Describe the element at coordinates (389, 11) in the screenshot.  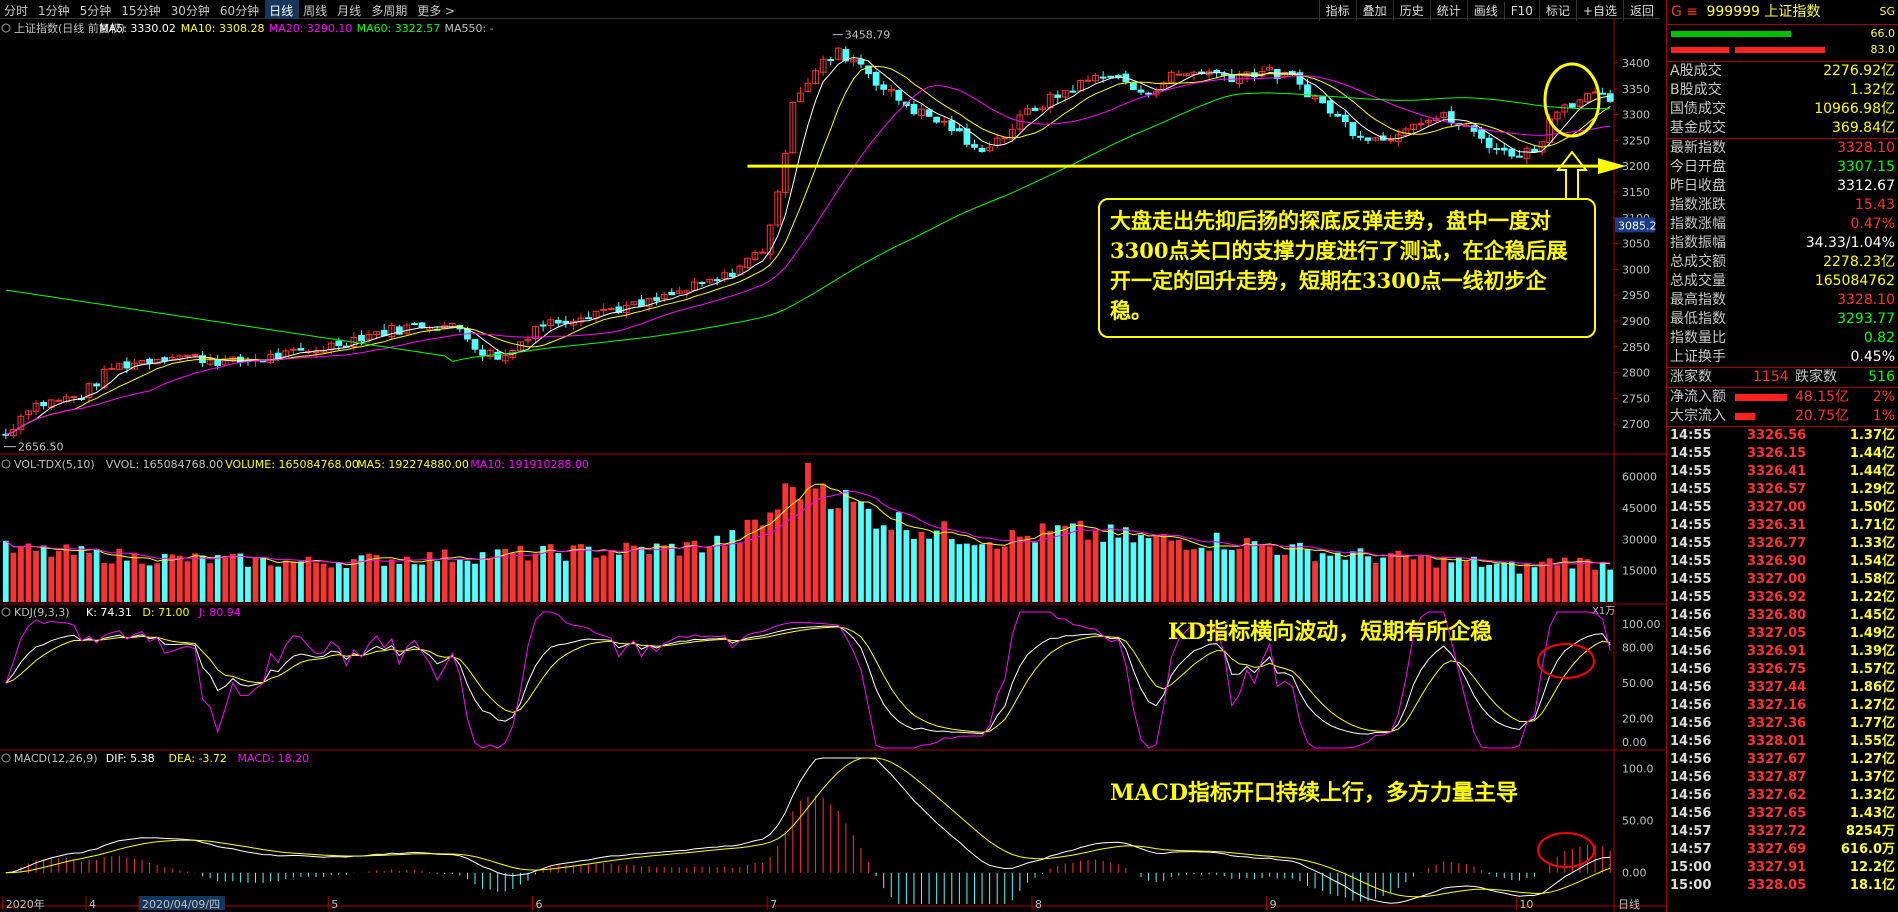
I see `period-tab-9: 多周期` at that location.